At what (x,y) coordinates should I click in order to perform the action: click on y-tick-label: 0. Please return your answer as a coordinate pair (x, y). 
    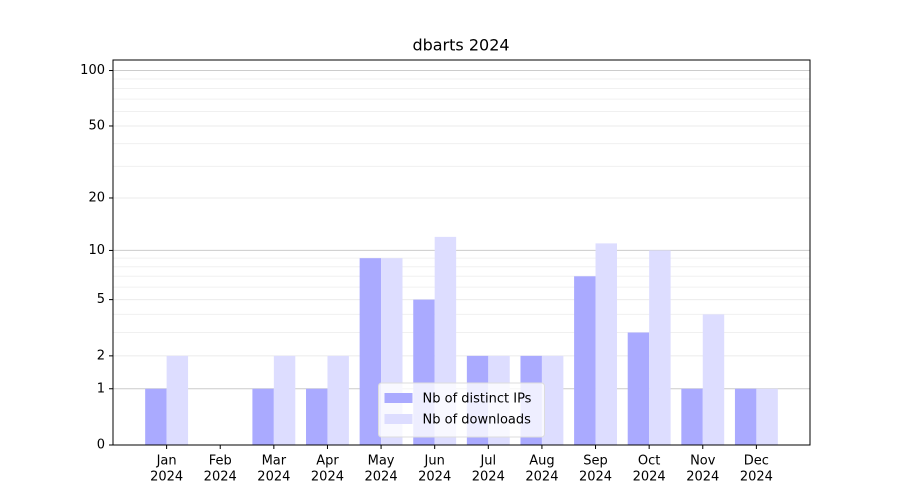
    Looking at the image, I should click on (101, 445).